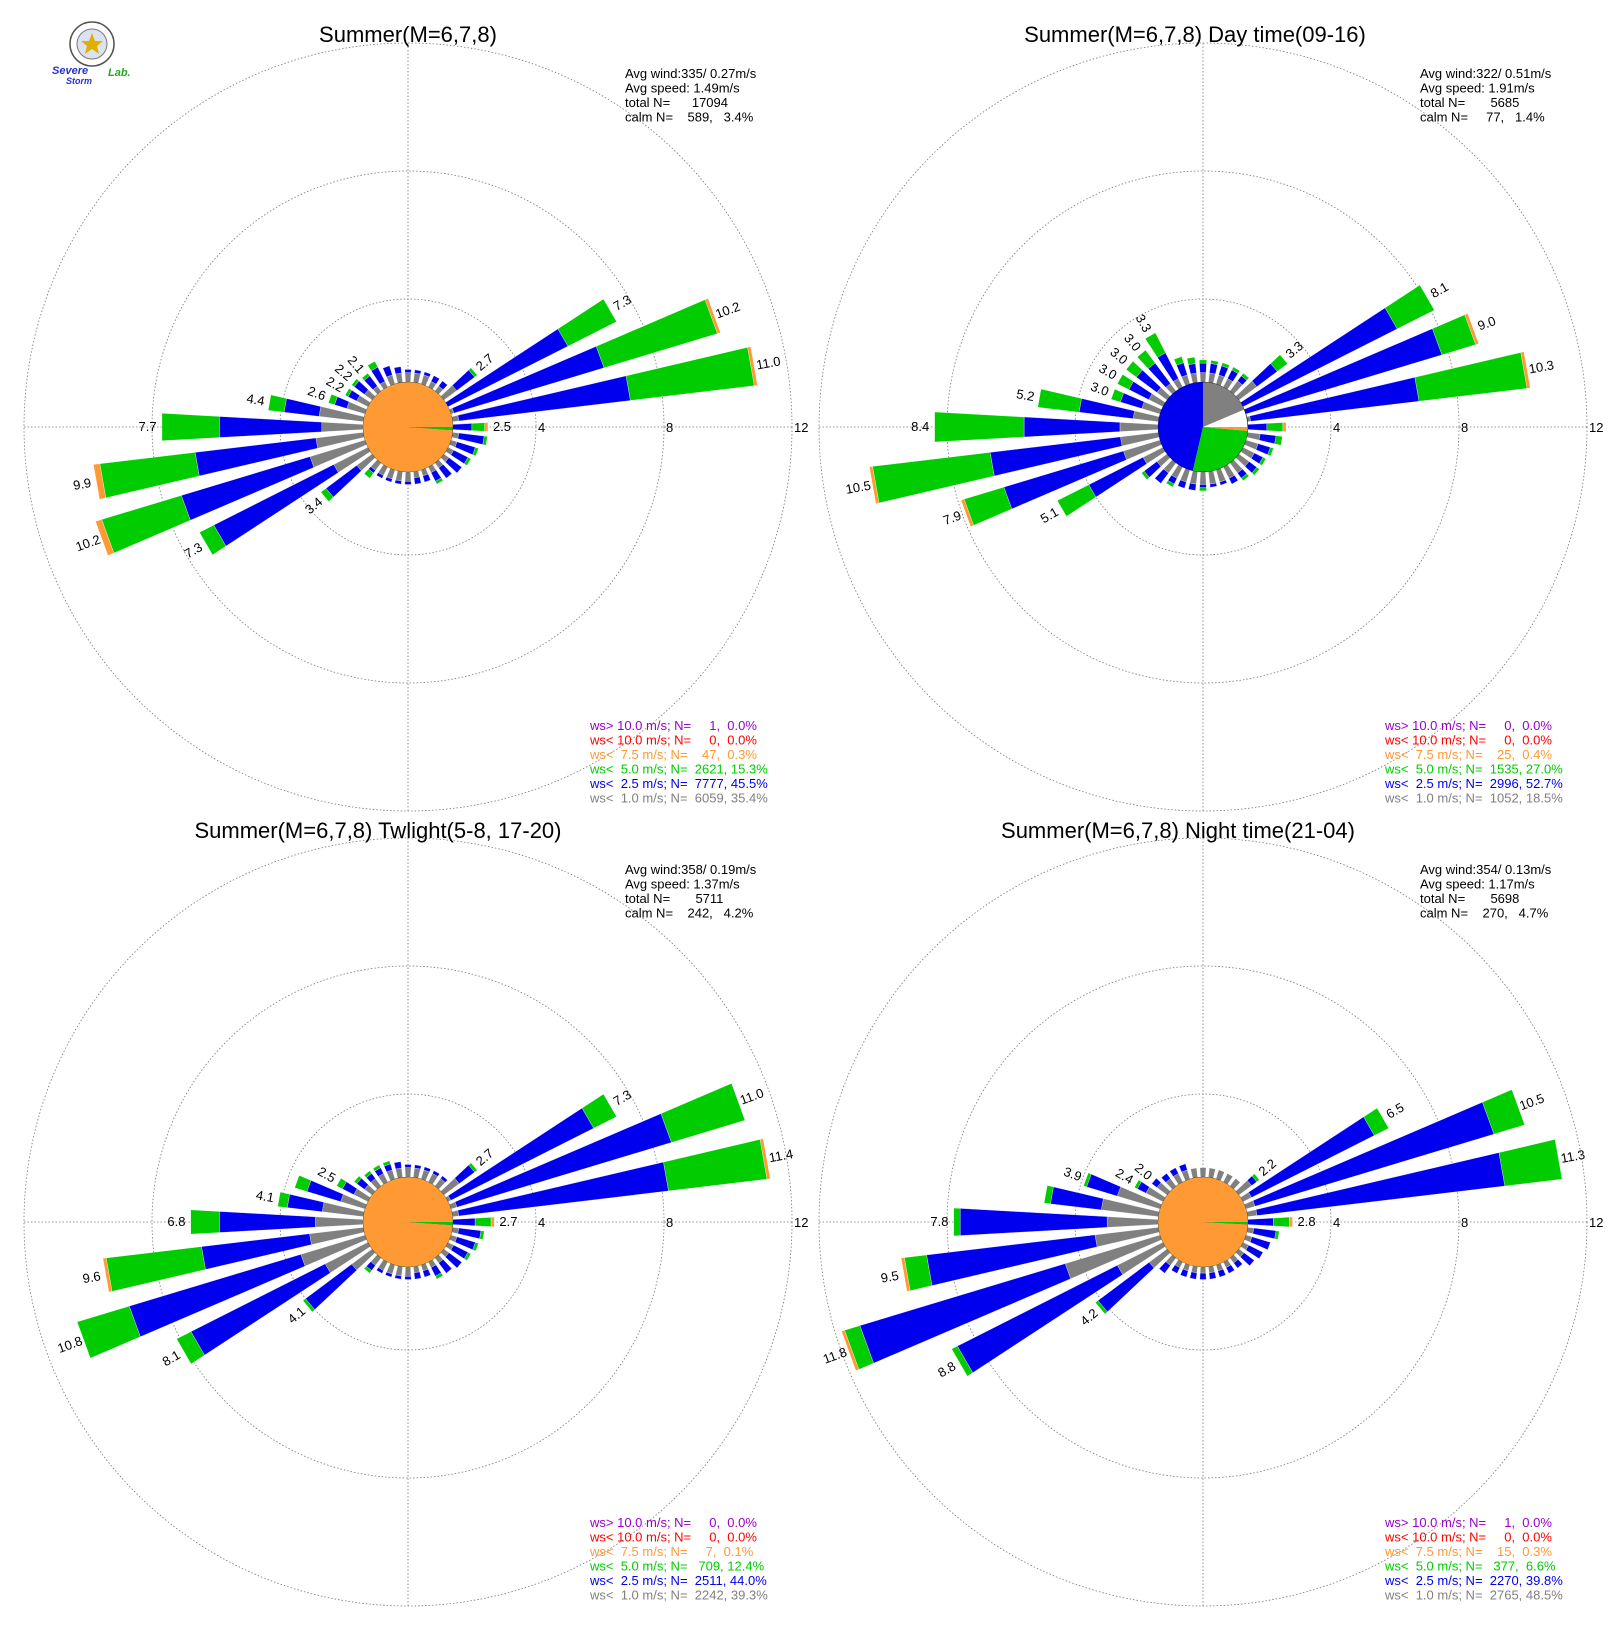  Describe the element at coordinates (682, 88) in the screenshot. I see `stats-avg-speed: Avg speed: 1.49m/s` at that location.